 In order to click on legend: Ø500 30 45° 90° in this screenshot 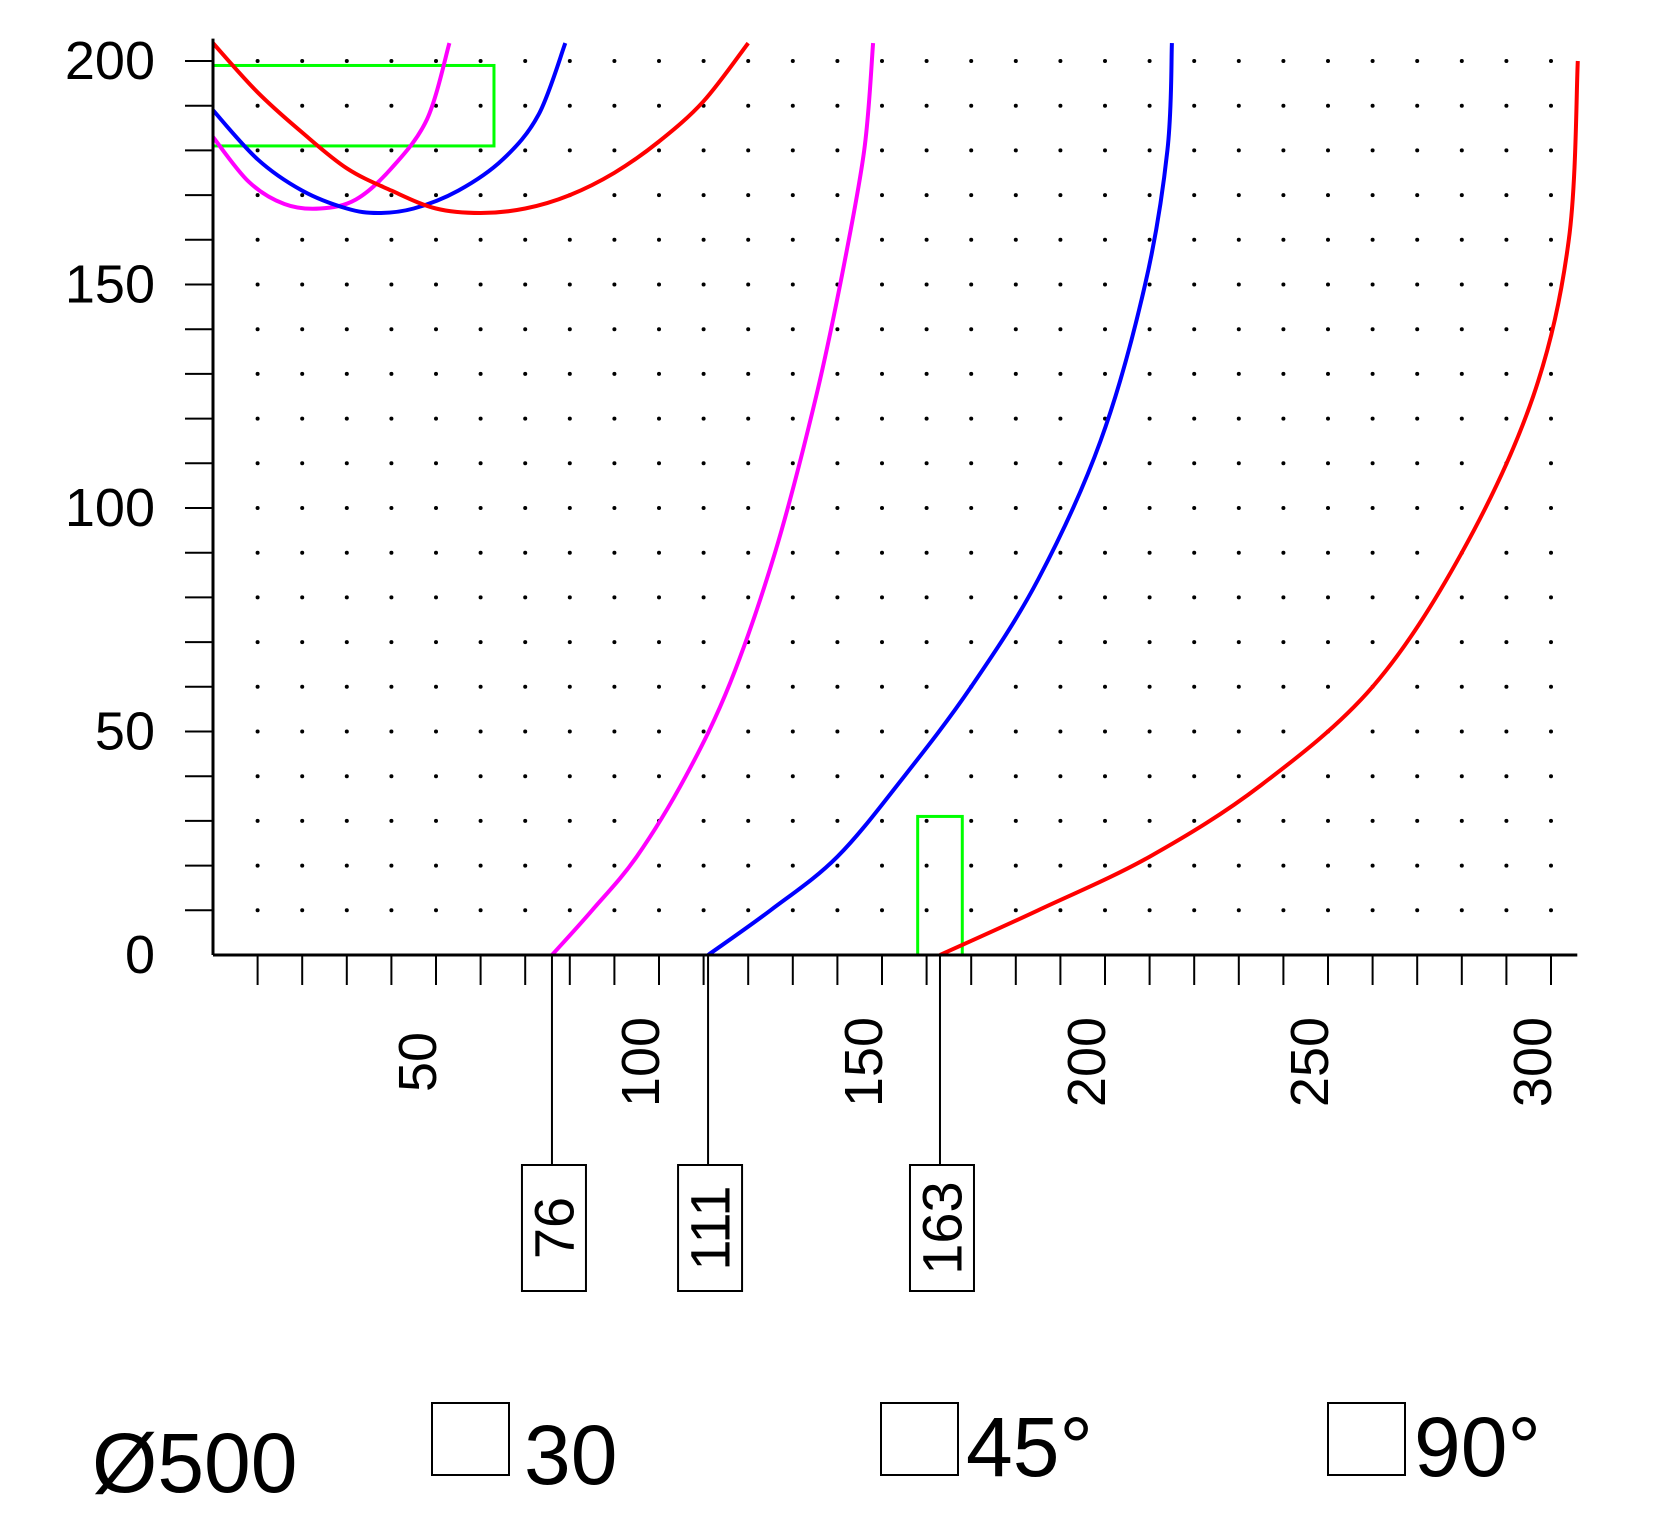, I will do `click(816, 1455)`.